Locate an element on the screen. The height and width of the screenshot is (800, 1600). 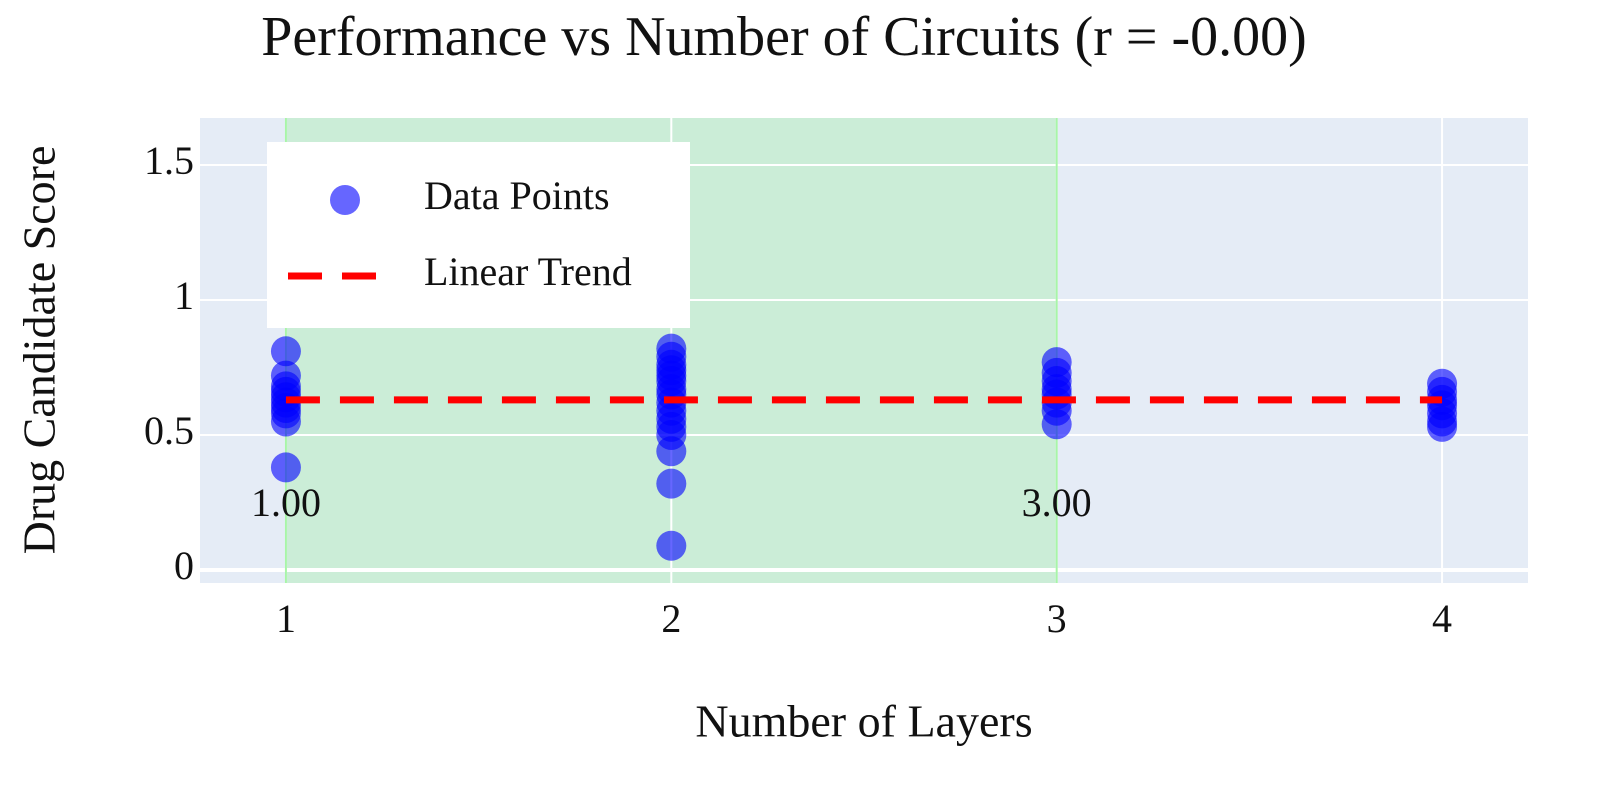
x-tick-label: 3 is located at coordinates (1057, 618).